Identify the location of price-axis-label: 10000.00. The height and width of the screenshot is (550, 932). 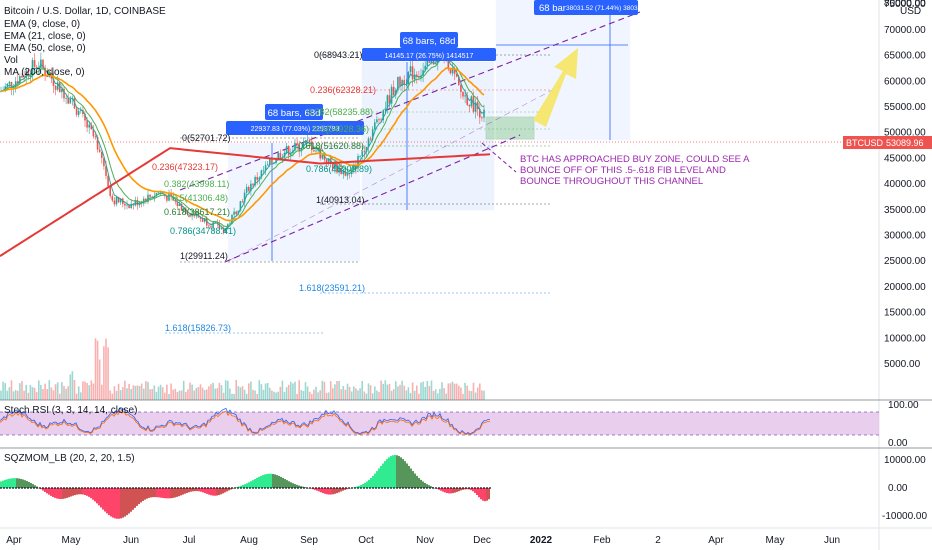
(905, 338).